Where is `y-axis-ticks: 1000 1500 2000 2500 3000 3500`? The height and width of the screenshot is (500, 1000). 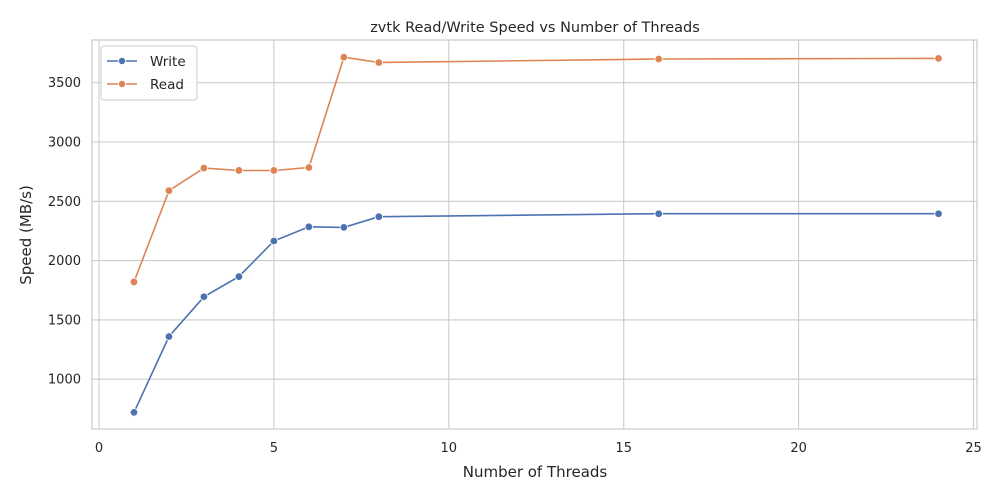
y-axis-ticks: 1000 1500 2000 2500 3000 3500 is located at coordinates (64, 231).